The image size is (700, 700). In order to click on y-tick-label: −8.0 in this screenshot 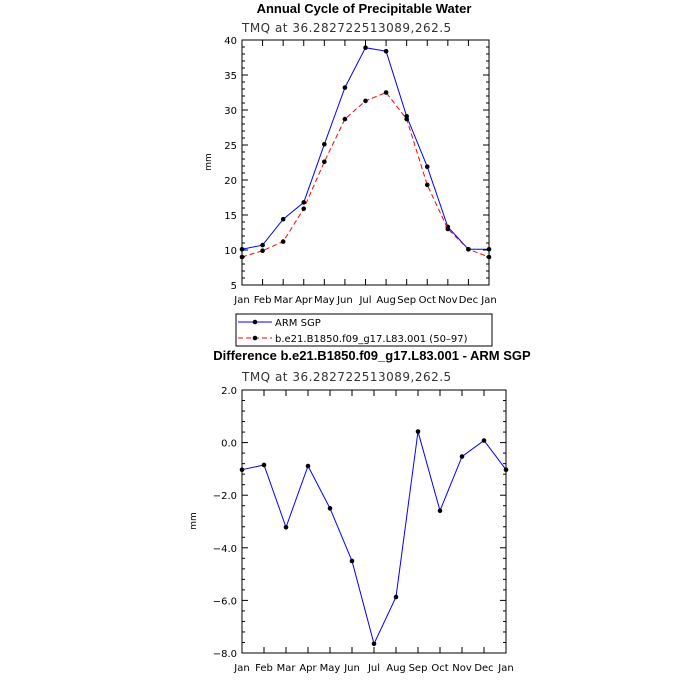, I will do `click(225, 654)`.